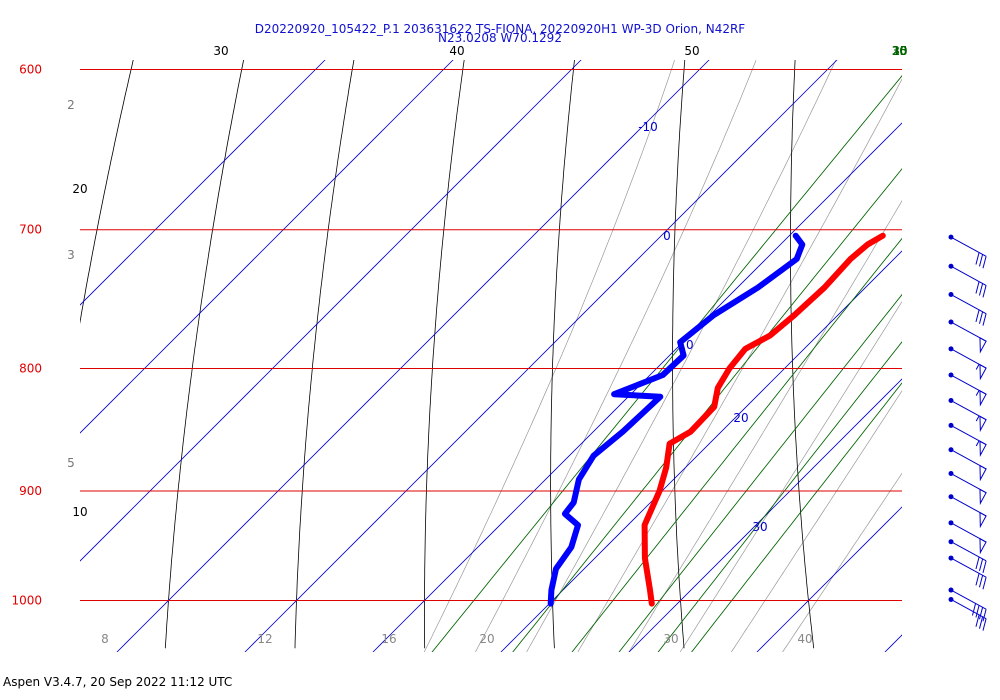 The height and width of the screenshot is (700, 1000). I want to click on isotherm-label: 20, so click(740, 418).